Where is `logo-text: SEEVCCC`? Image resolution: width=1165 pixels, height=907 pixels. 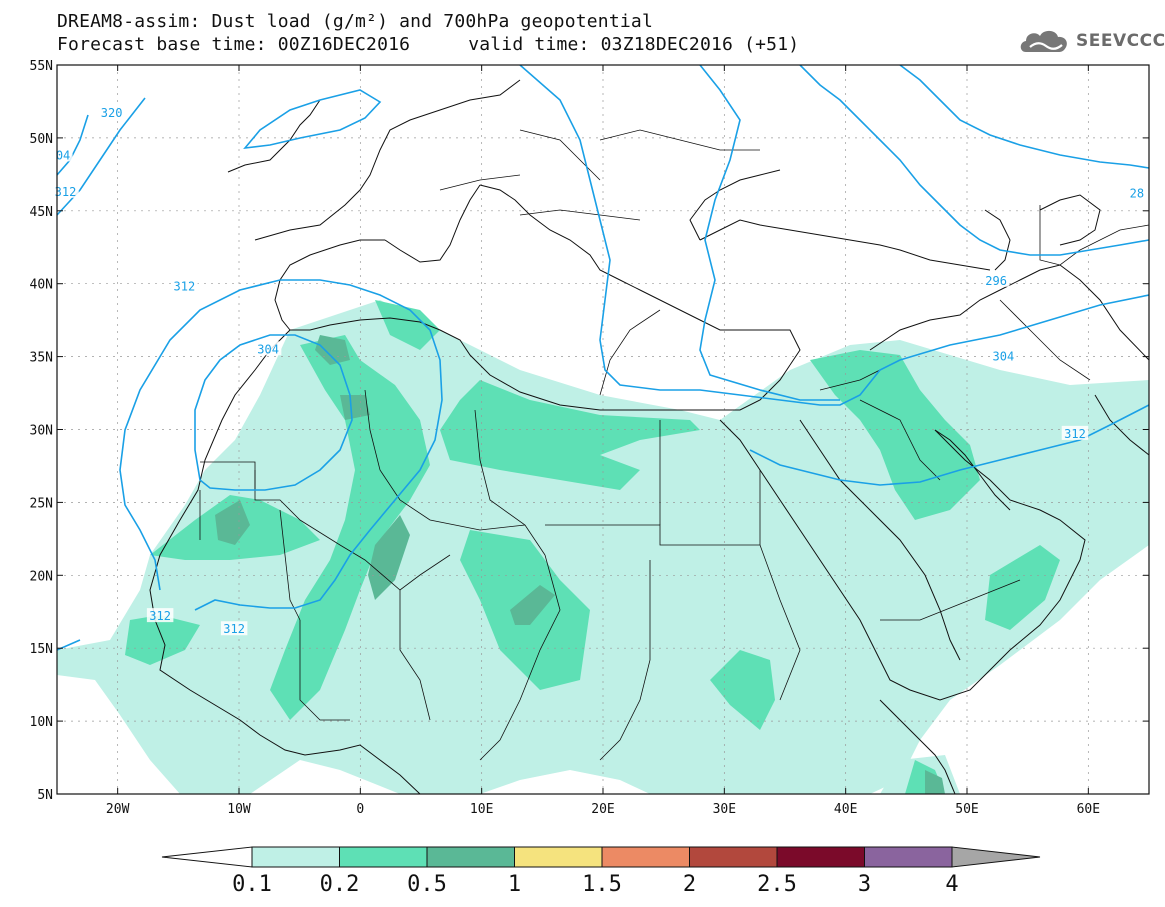 logo-text: SEEVCCC is located at coordinates (1120, 41).